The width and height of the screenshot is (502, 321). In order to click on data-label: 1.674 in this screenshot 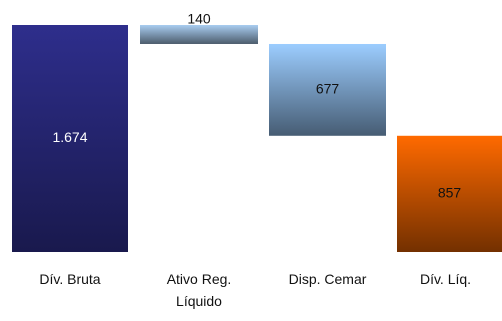, I will do `click(69, 137)`.